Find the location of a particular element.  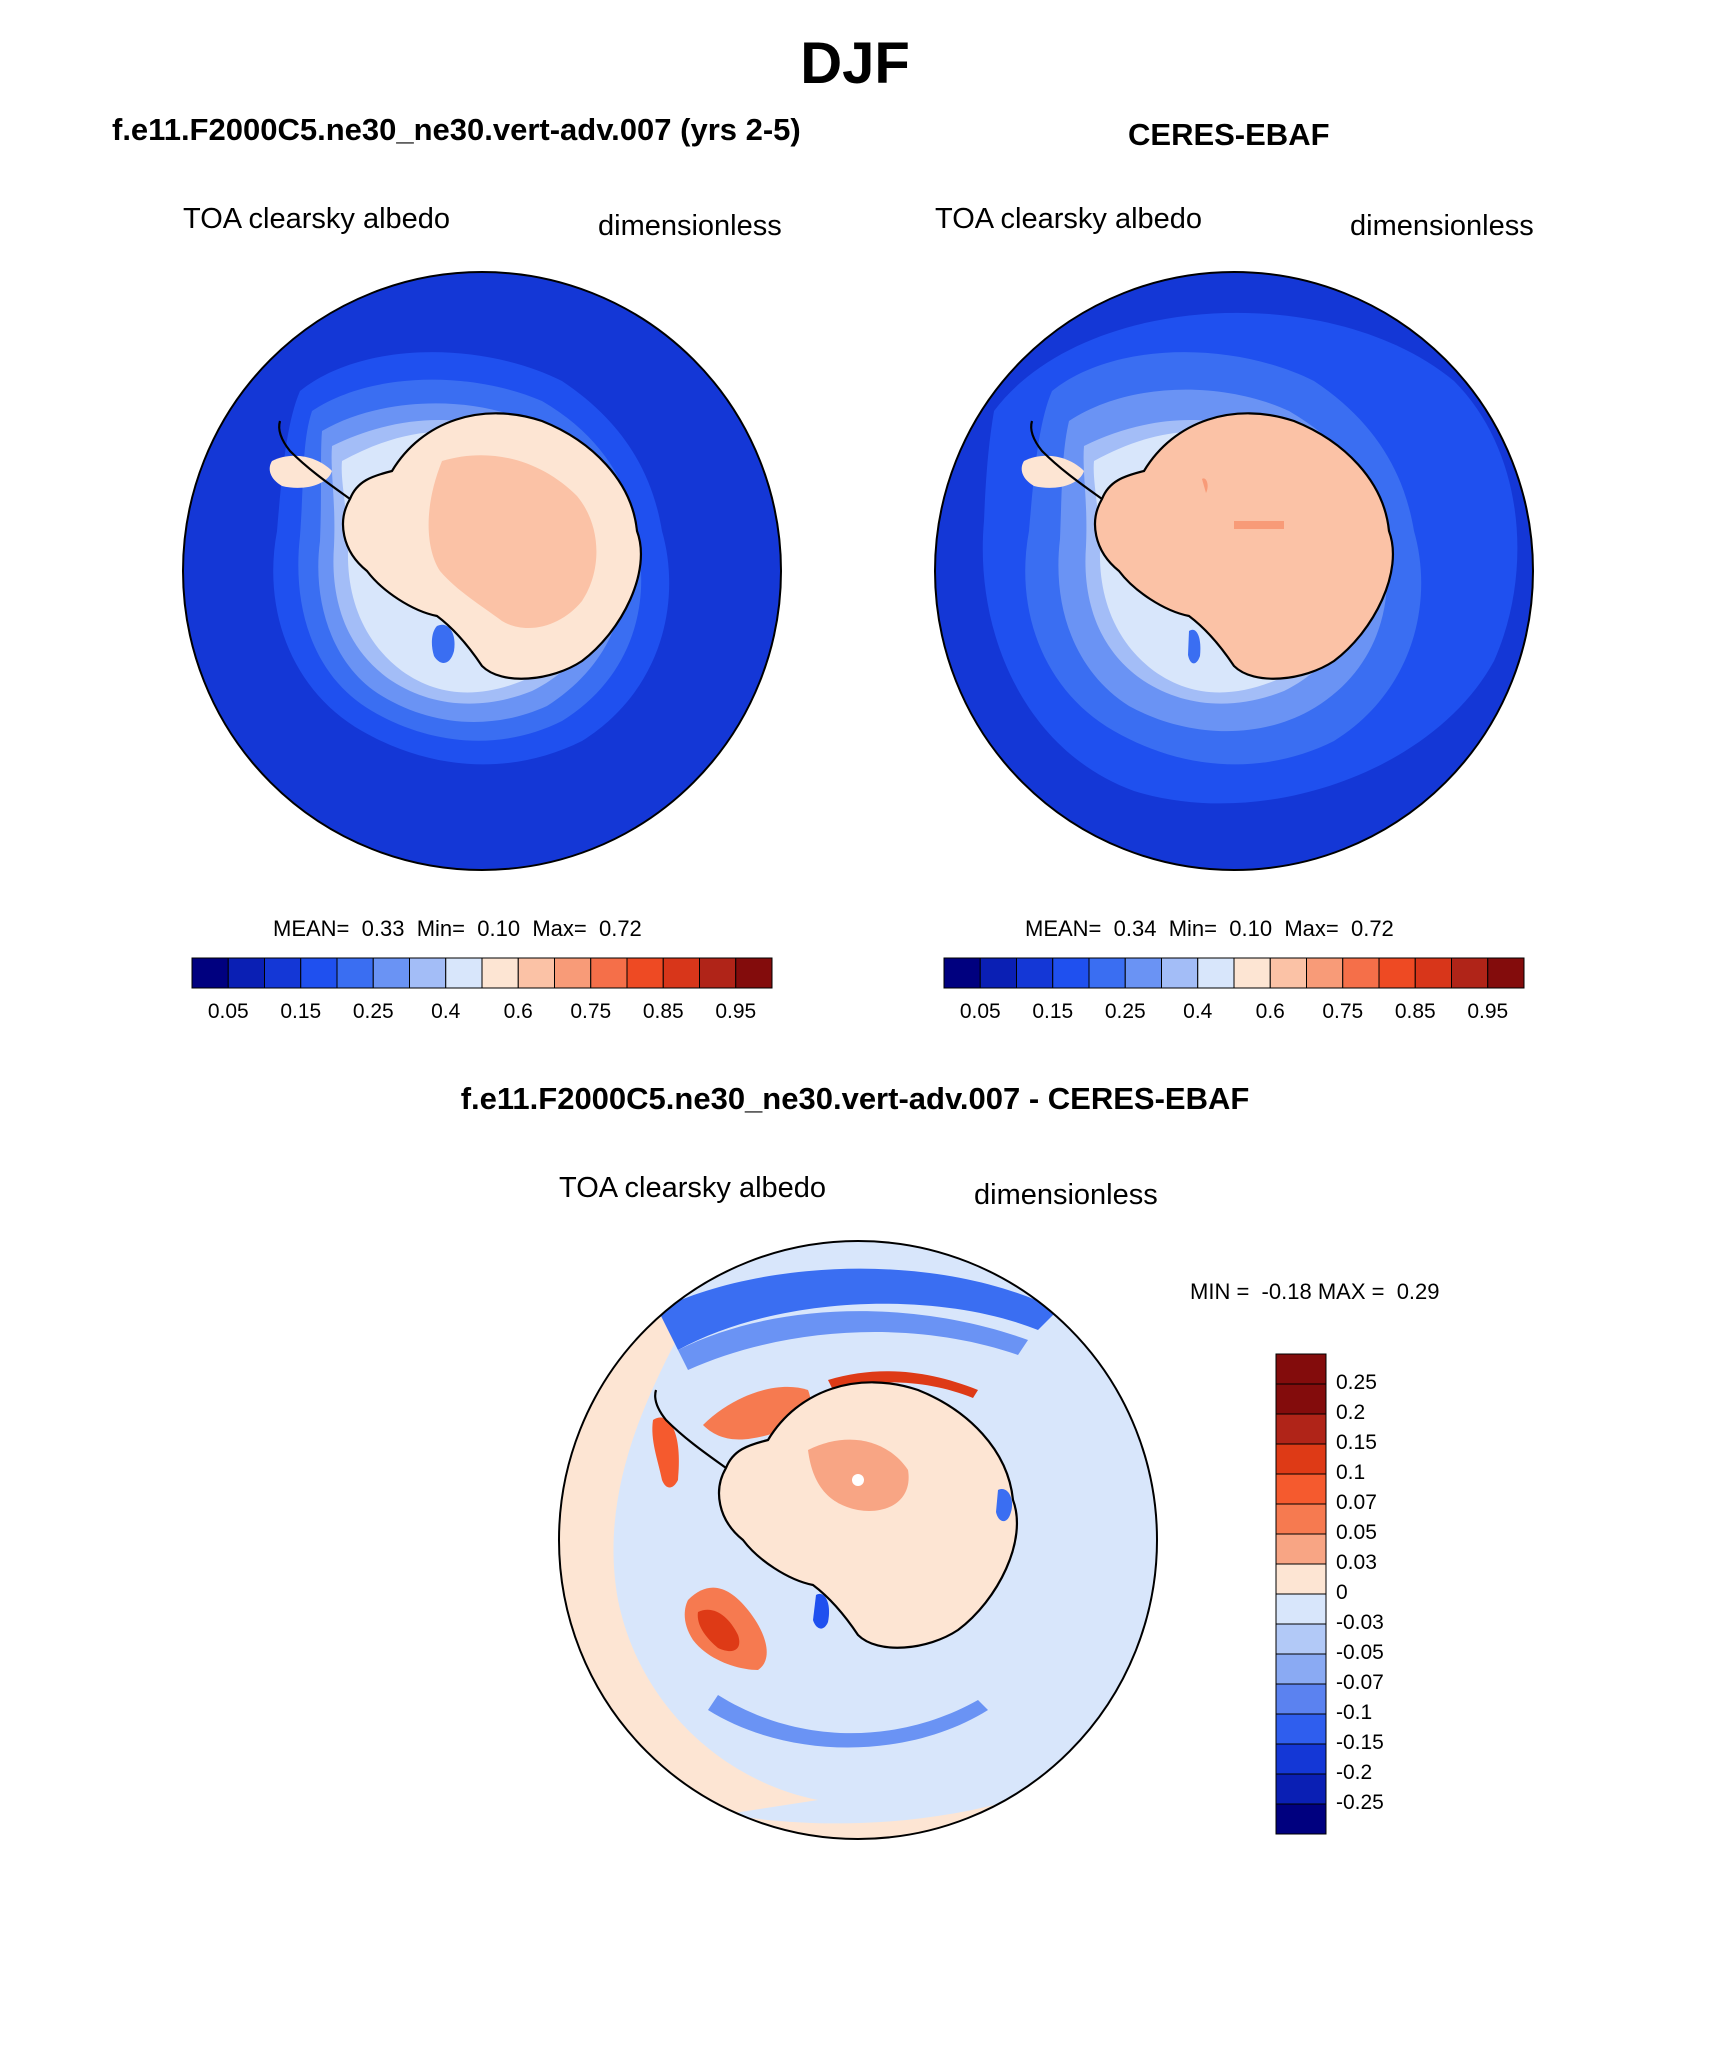

diff-colorbar is located at coordinates (1301, 1594).